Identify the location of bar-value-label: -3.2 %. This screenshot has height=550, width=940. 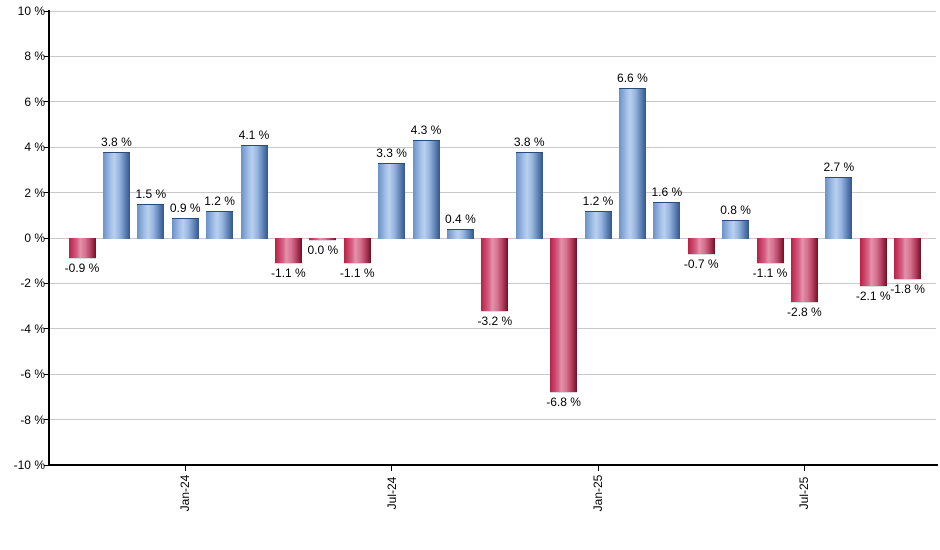
(495, 320).